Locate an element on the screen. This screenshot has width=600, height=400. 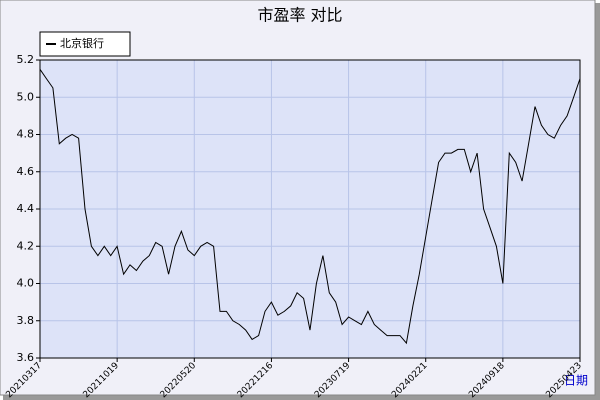
y-tick-label: 4.8 is located at coordinates (26, 134).